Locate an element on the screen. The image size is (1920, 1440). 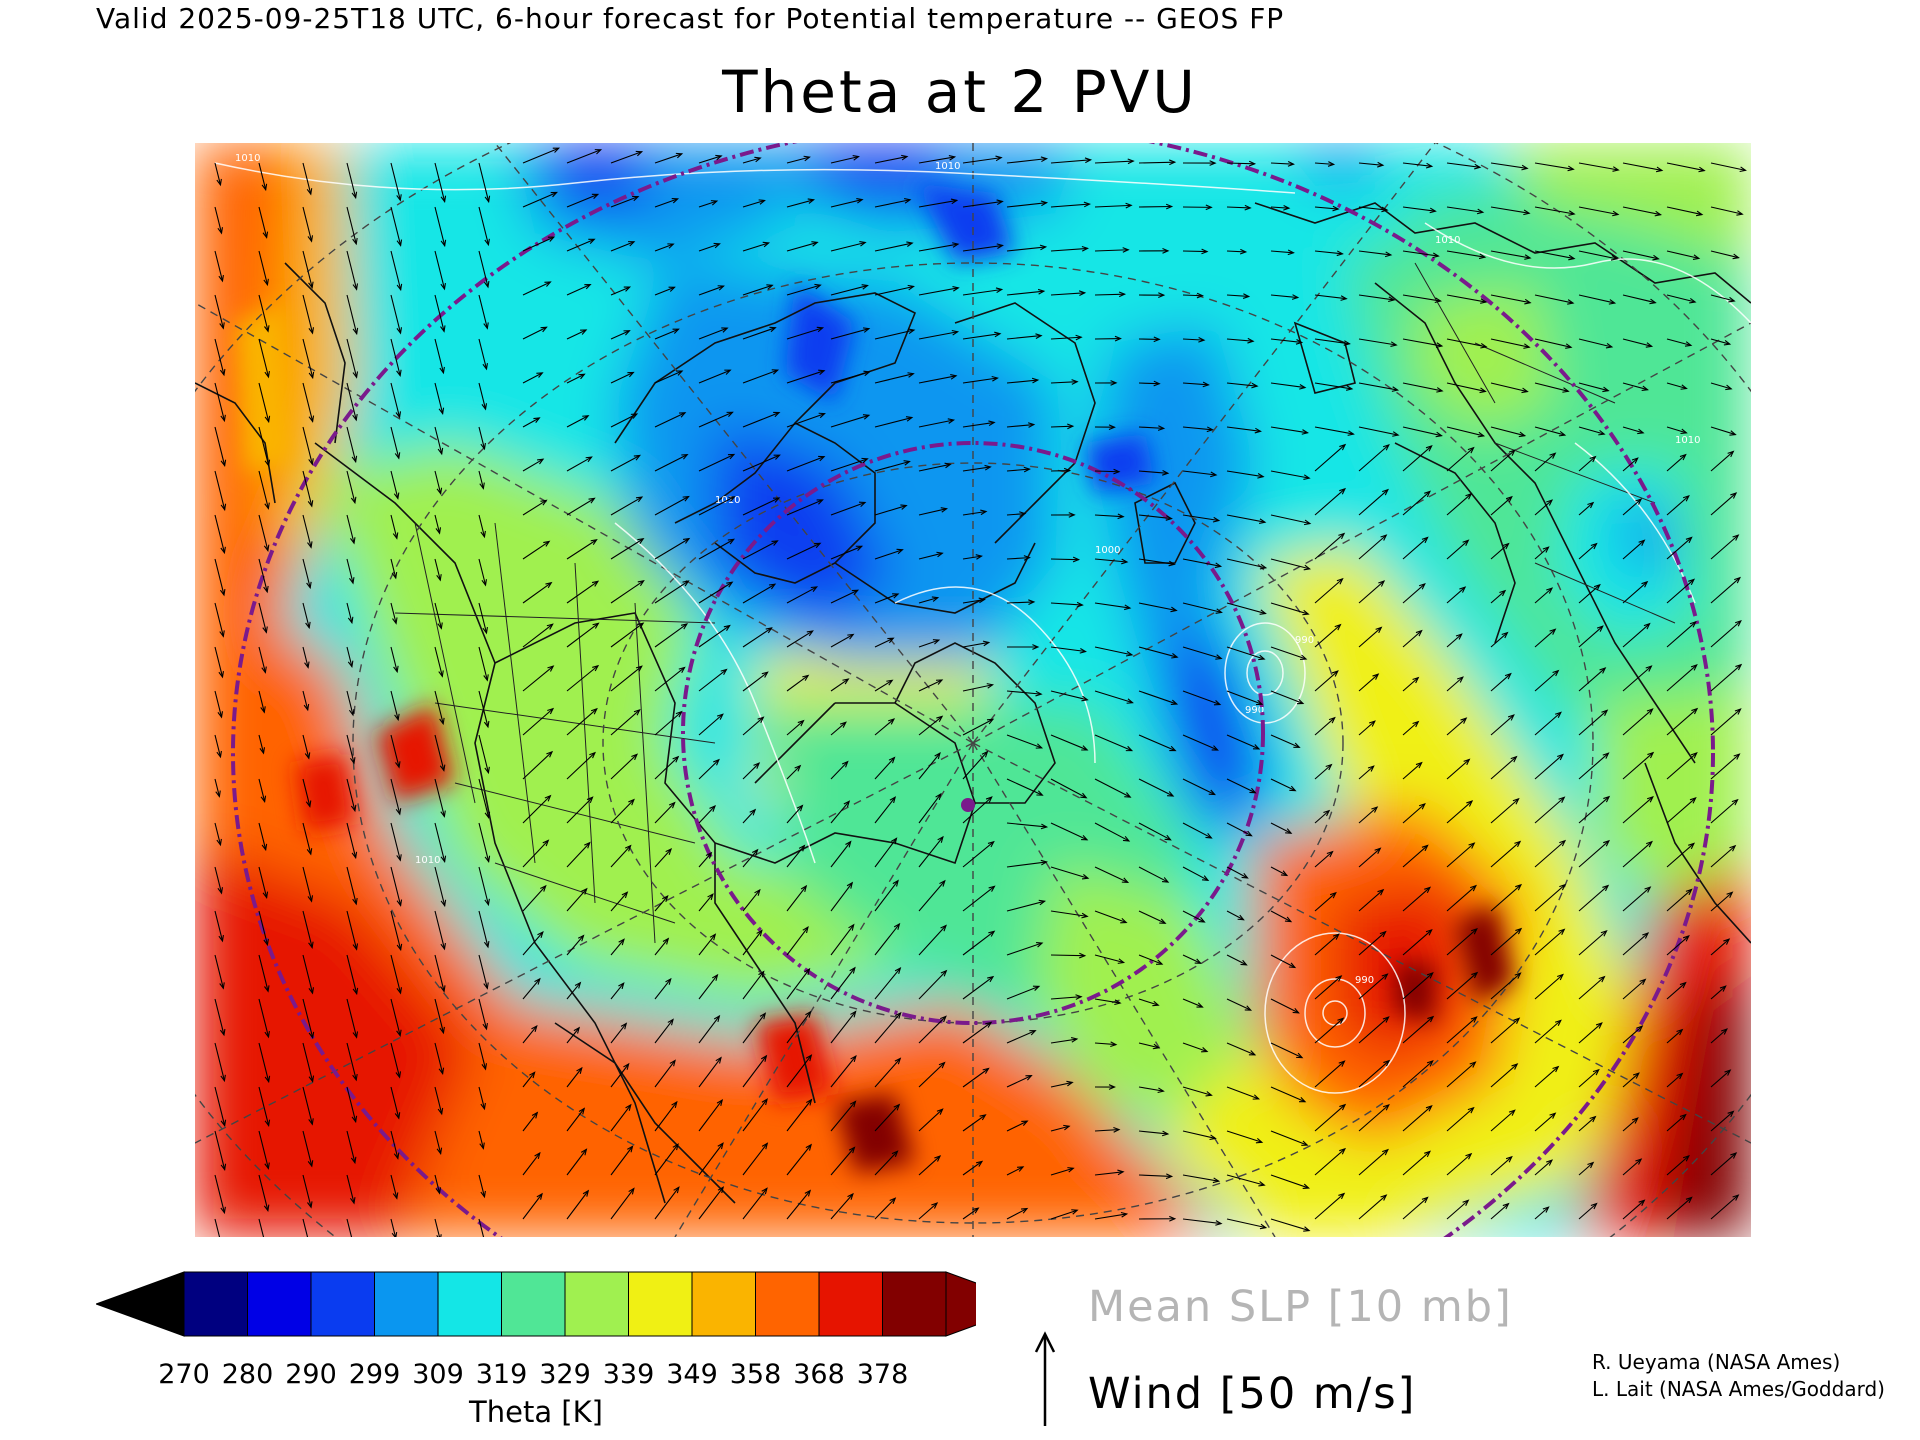
slp-contour-label: 990 is located at coordinates (1254, 710).